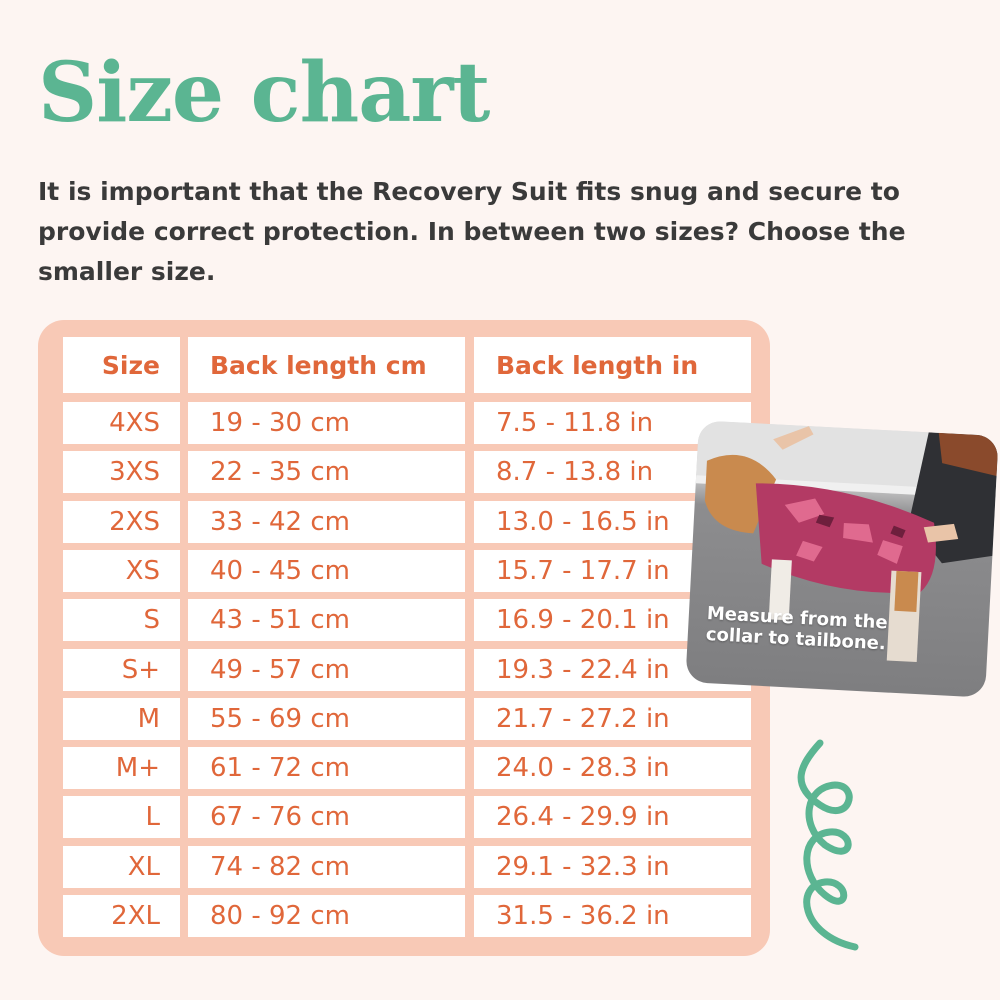  I want to click on back-length-in-cell: 24.0 - 28.3 in, so click(612, 768).